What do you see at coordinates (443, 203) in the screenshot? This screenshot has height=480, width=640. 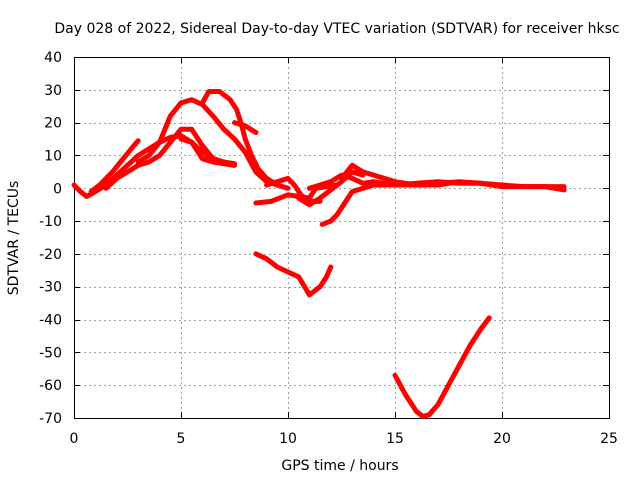 I see `series-line-track-l` at bounding box center [443, 203].